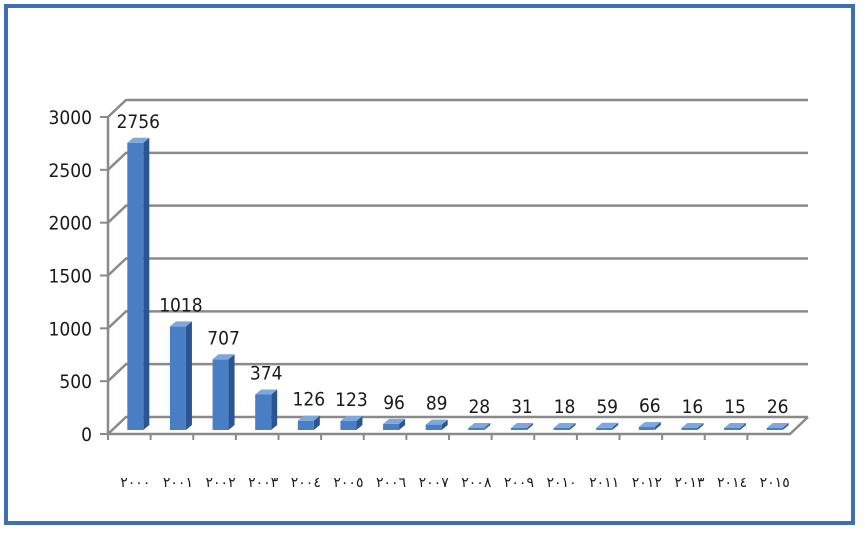 This screenshot has height=535, width=865. I want to click on data-label: 123, so click(351, 400).